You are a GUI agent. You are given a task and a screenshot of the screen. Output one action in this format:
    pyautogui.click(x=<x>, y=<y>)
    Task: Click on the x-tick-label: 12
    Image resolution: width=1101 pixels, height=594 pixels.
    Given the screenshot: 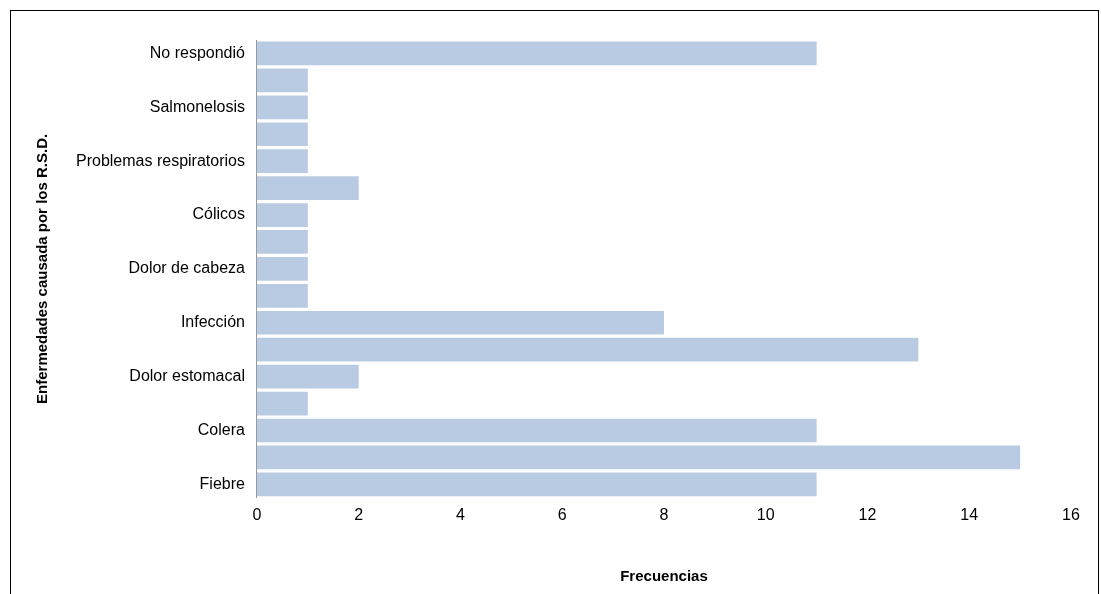 What is the action you would take?
    pyautogui.click(x=867, y=514)
    